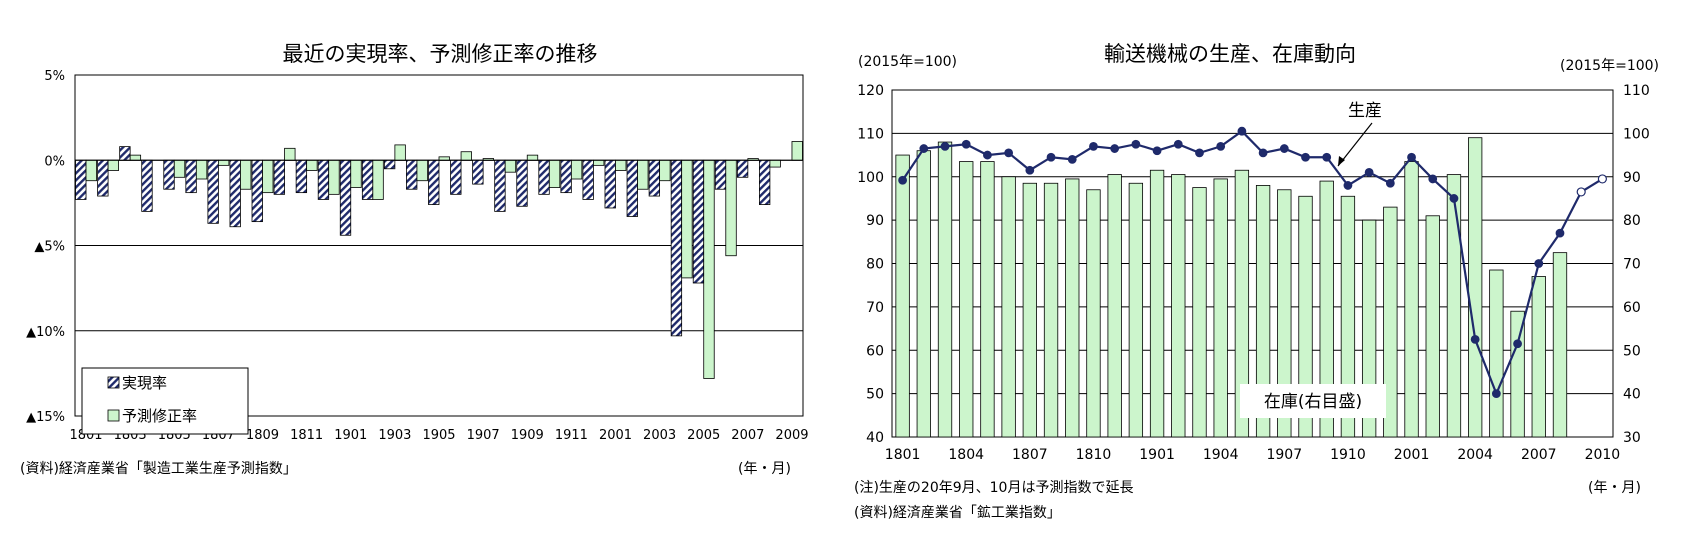 This screenshot has height=540, width=1683. I want to click on x-tick-label: 1907, so click(483, 435).